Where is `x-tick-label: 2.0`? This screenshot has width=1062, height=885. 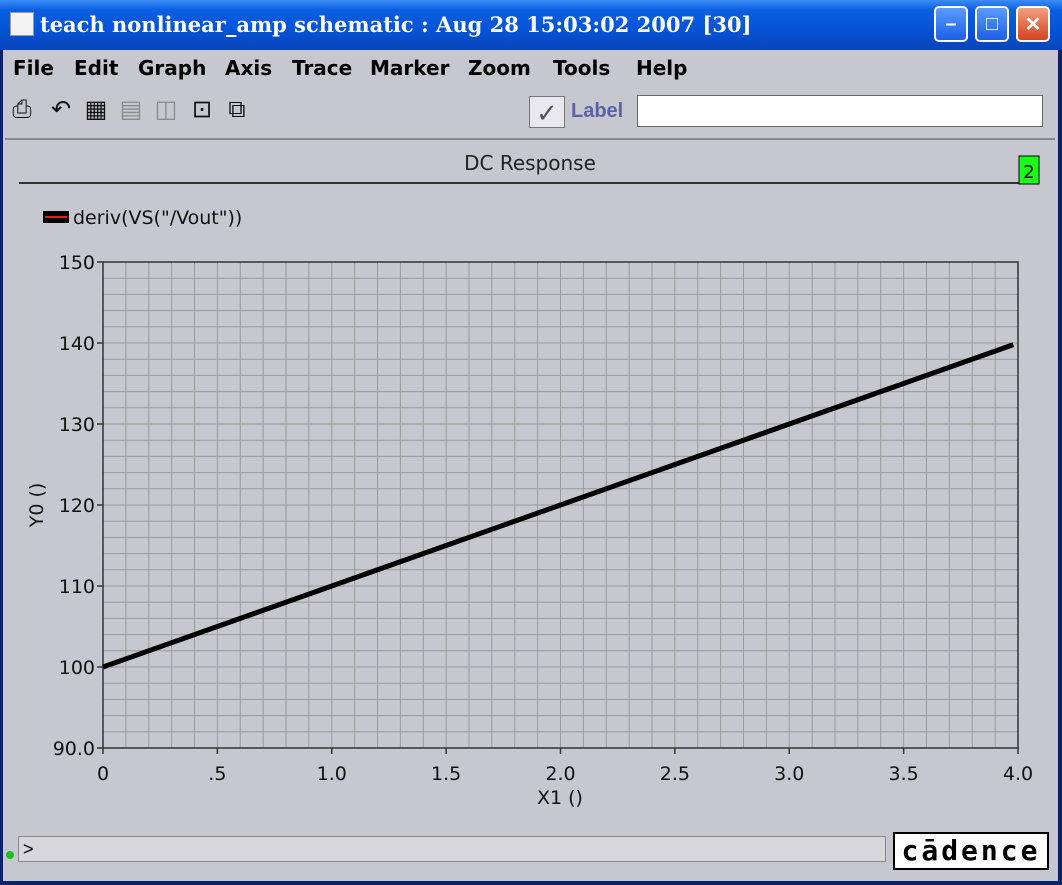 x-tick-label: 2.0 is located at coordinates (560, 774).